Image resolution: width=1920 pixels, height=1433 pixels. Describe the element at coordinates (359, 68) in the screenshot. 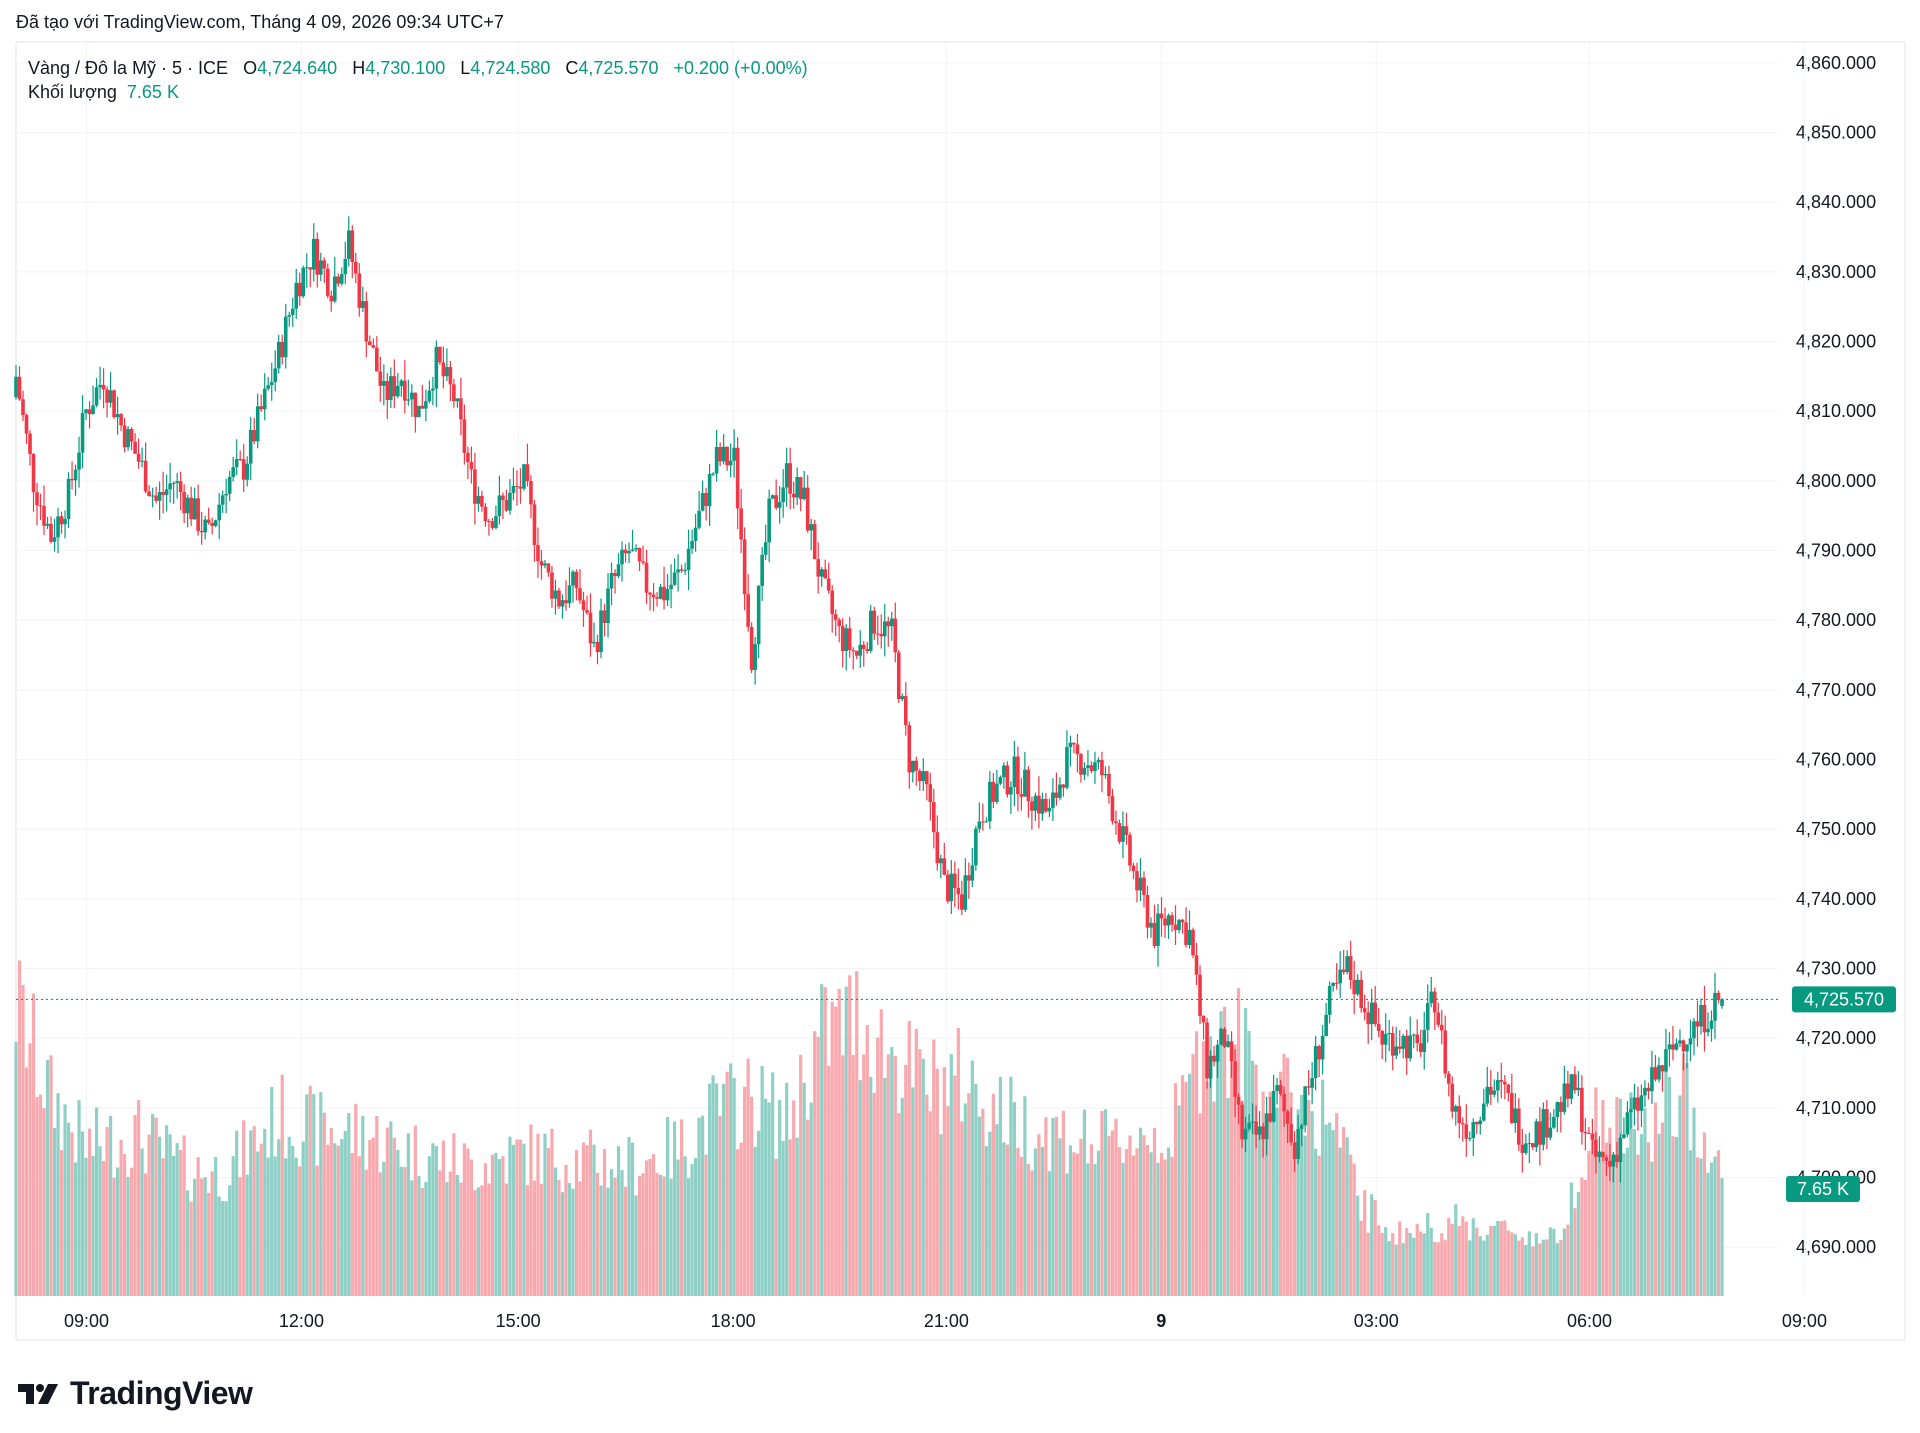

I see `high-label: H` at that location.